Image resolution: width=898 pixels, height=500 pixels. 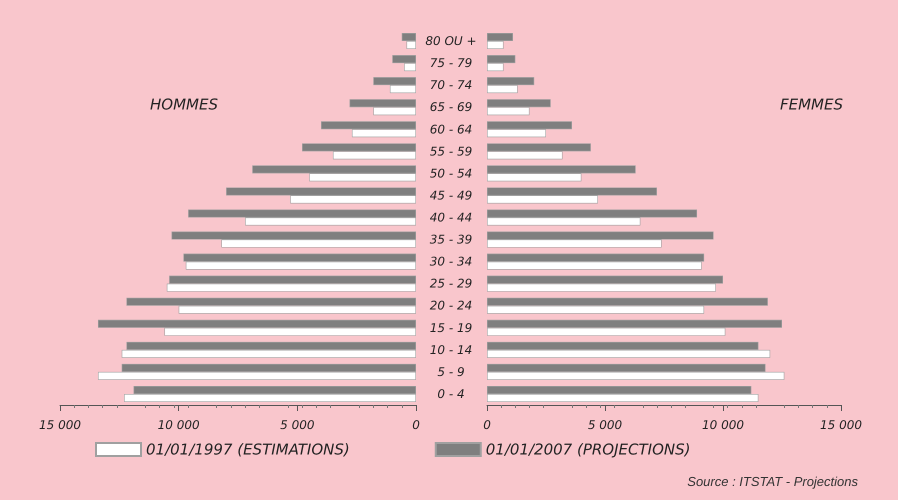 What do you see at coordinates (451, 349) in the screenshot?
I see `y-tick-label: 10 - 14` at bounding box center [451, 349].